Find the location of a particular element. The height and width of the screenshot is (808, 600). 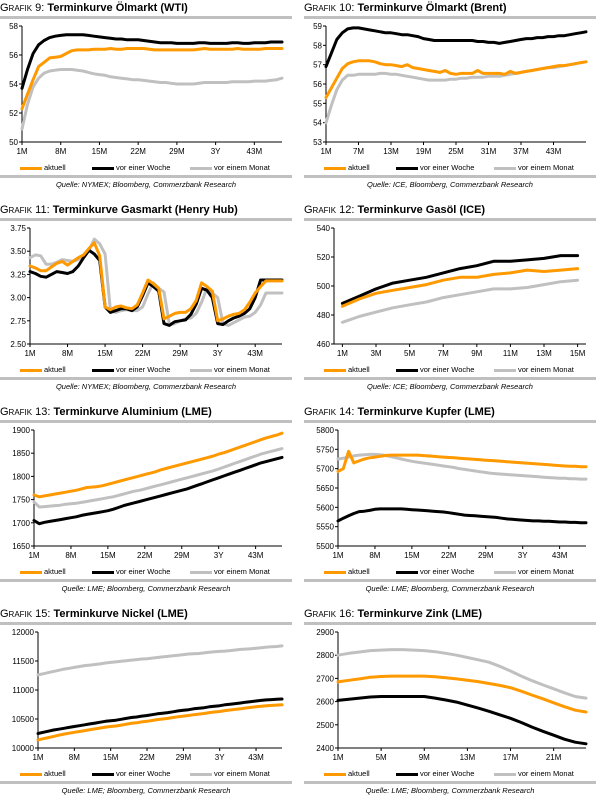

y-tick-label: 500 is located at coordinates (324, 286).